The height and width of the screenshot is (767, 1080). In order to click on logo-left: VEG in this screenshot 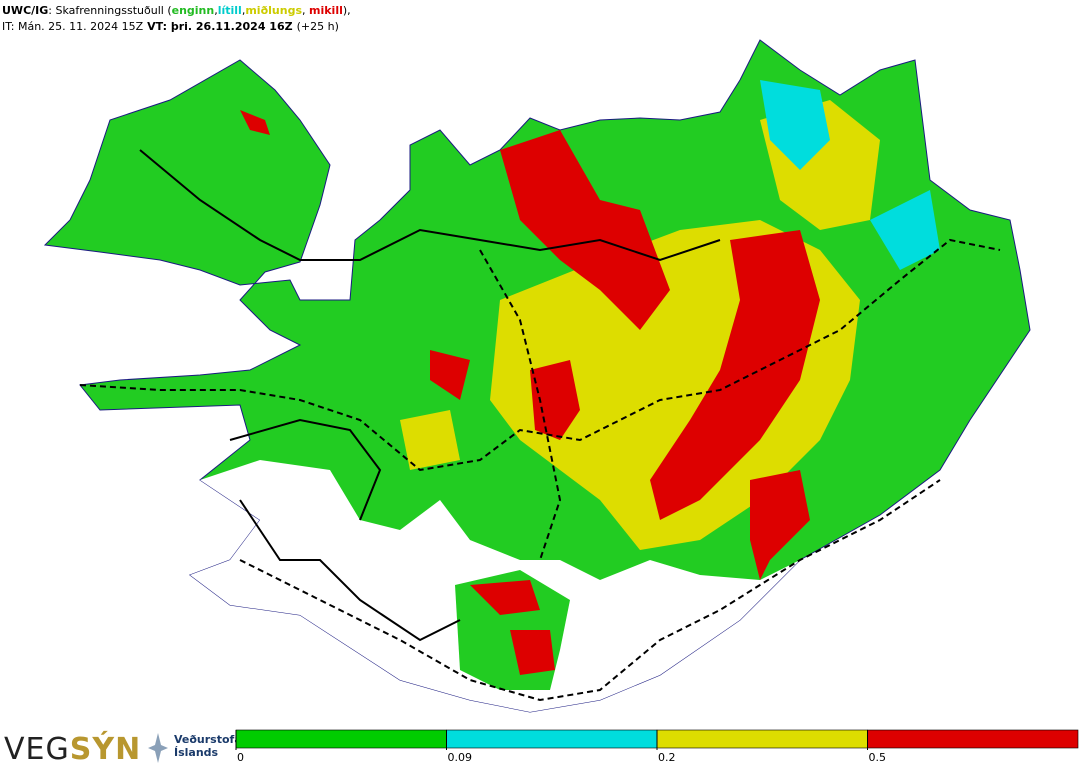, I will do `click(37, 749)`.